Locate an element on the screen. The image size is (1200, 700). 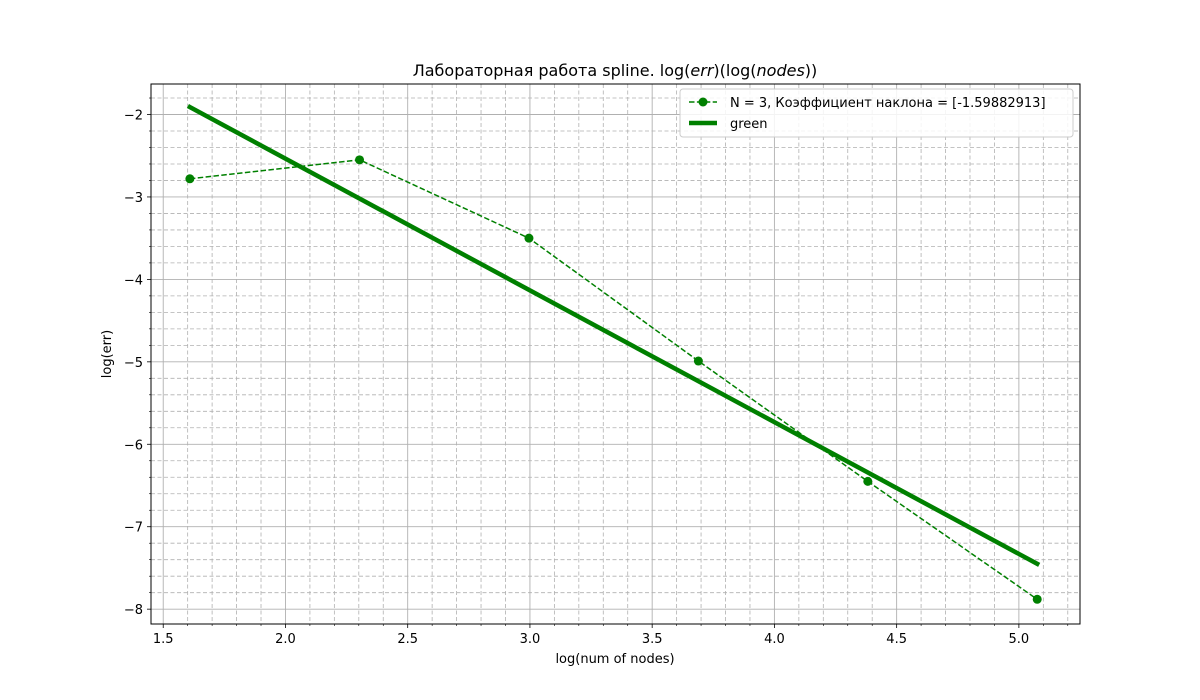
y-tick-label: −7 is located at coordinates (133, 528).